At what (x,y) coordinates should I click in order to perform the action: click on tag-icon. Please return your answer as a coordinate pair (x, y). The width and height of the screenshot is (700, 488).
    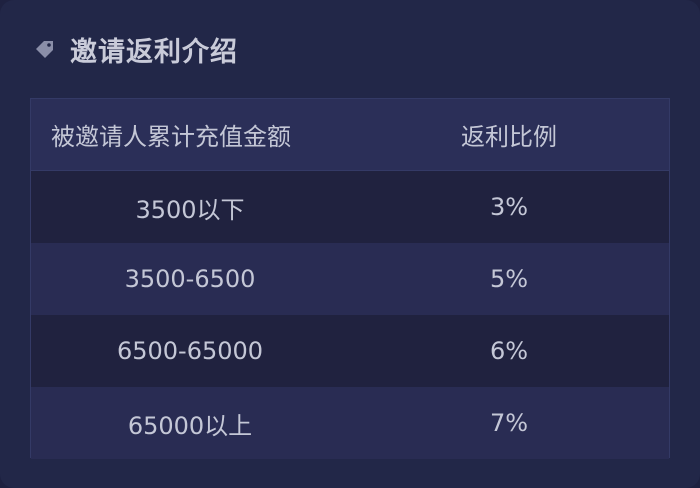
    Looking at the image, I should click on (45, 49).